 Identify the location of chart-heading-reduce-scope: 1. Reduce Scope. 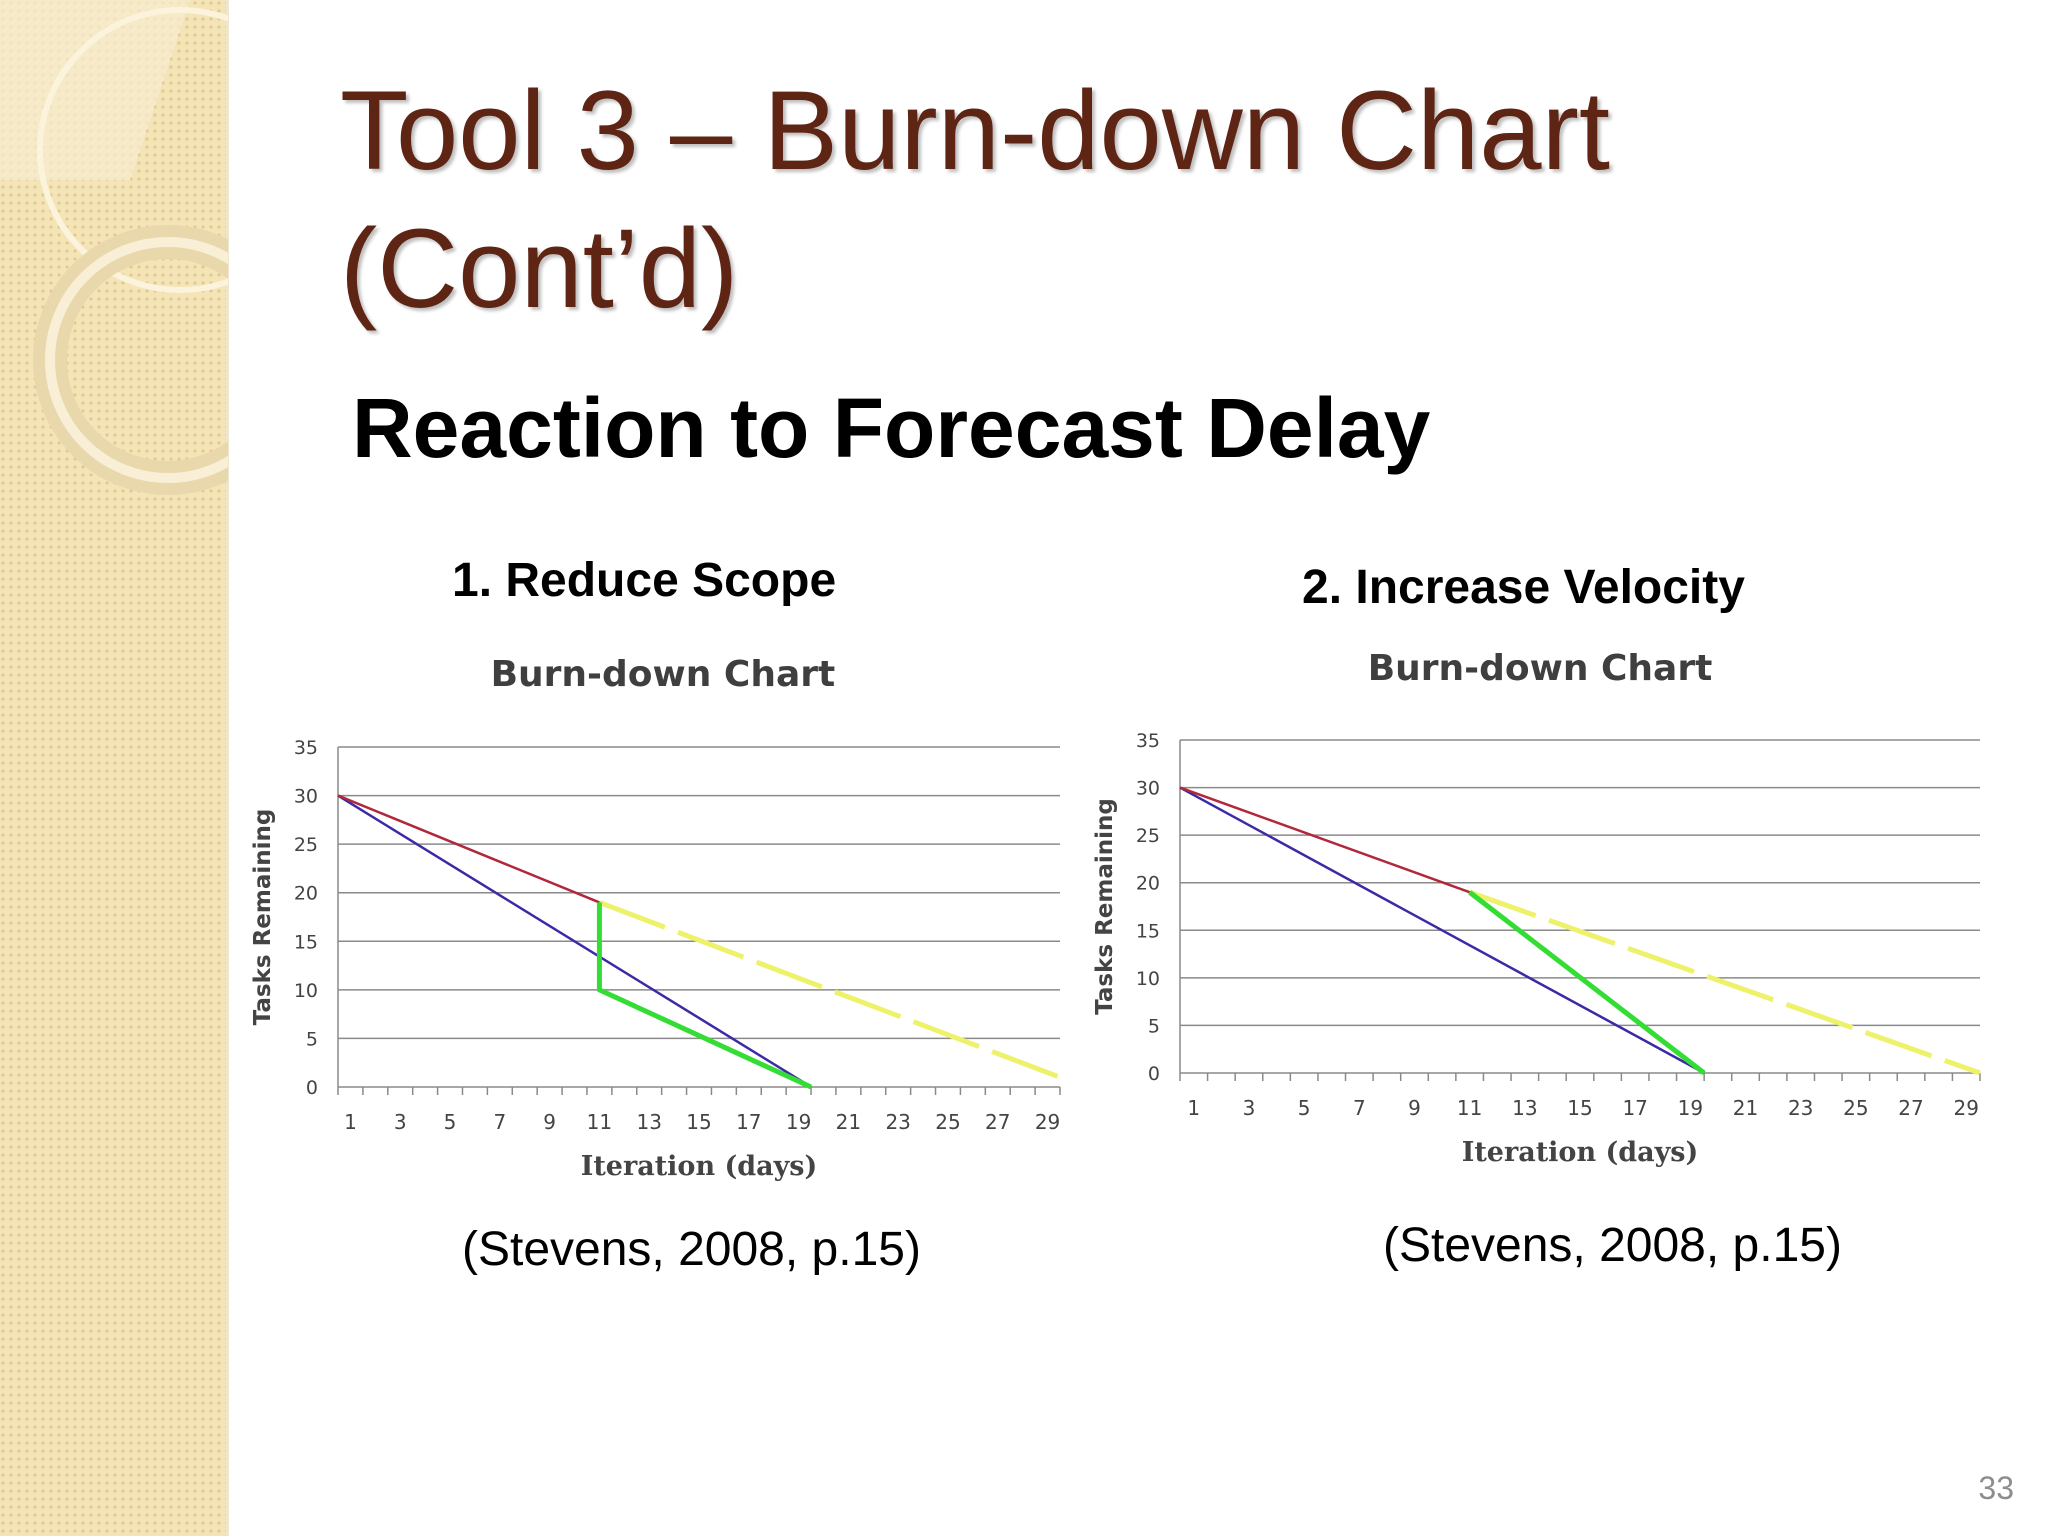
(644, 580).